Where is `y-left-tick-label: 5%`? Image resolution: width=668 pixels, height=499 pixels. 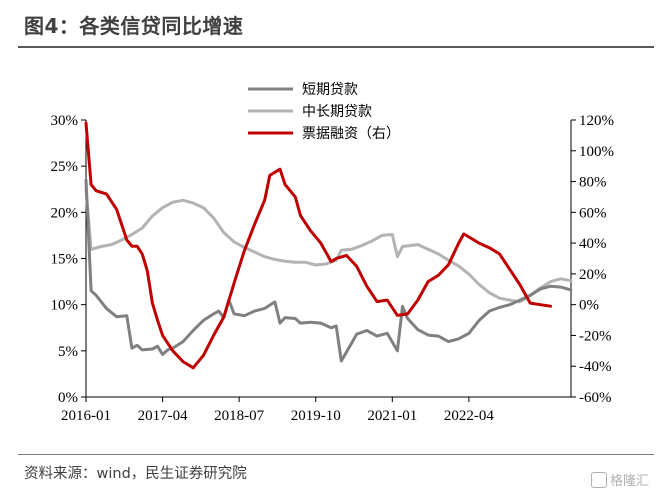
y-left-tick-label: 5% is located at coordinates (68, 352).